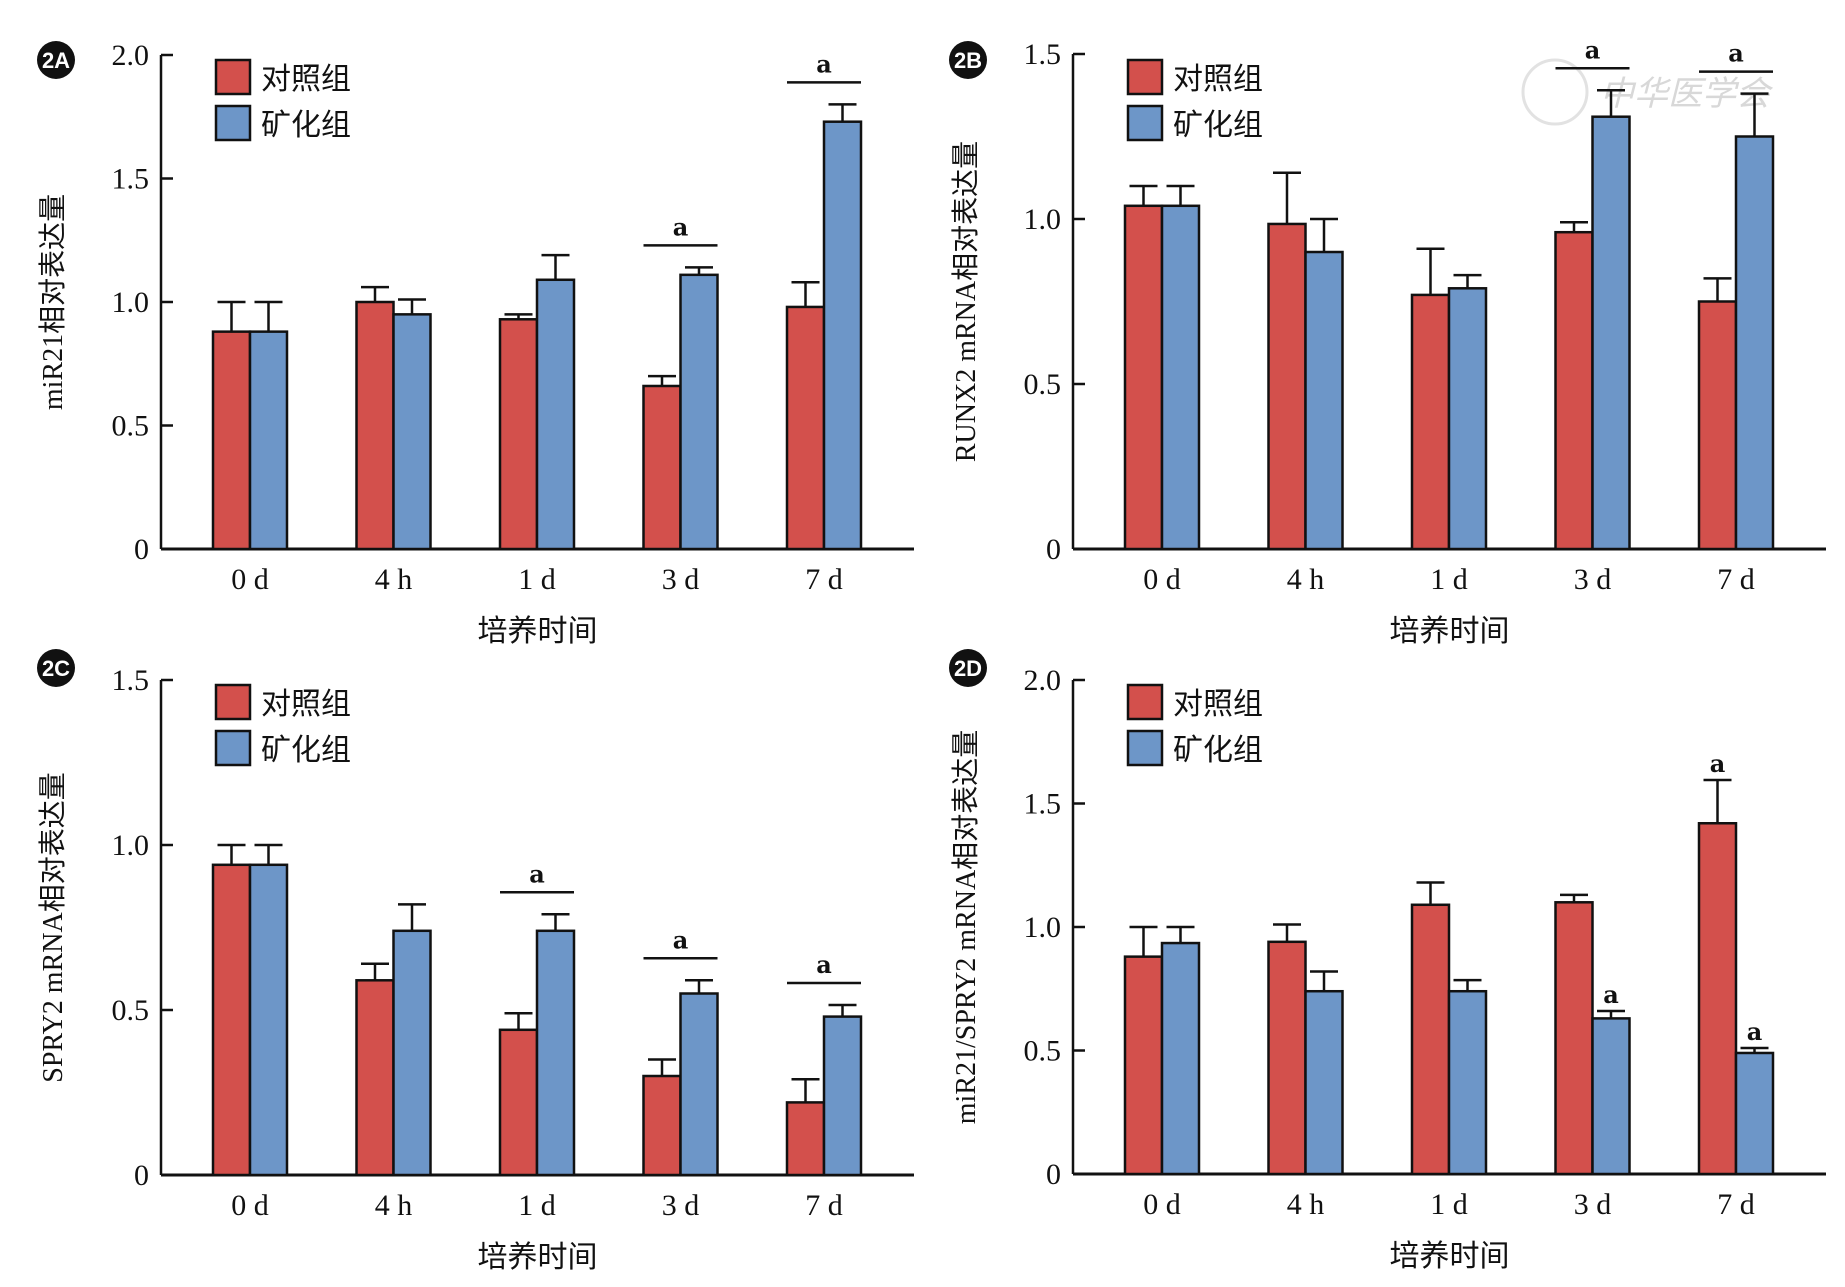 This screenshot has width=1845, height=1287. What do you see at coordinates (1647, 92) in the screenshot?
I see `watermark: 中华医学会` at bounding box center [1647, 92].